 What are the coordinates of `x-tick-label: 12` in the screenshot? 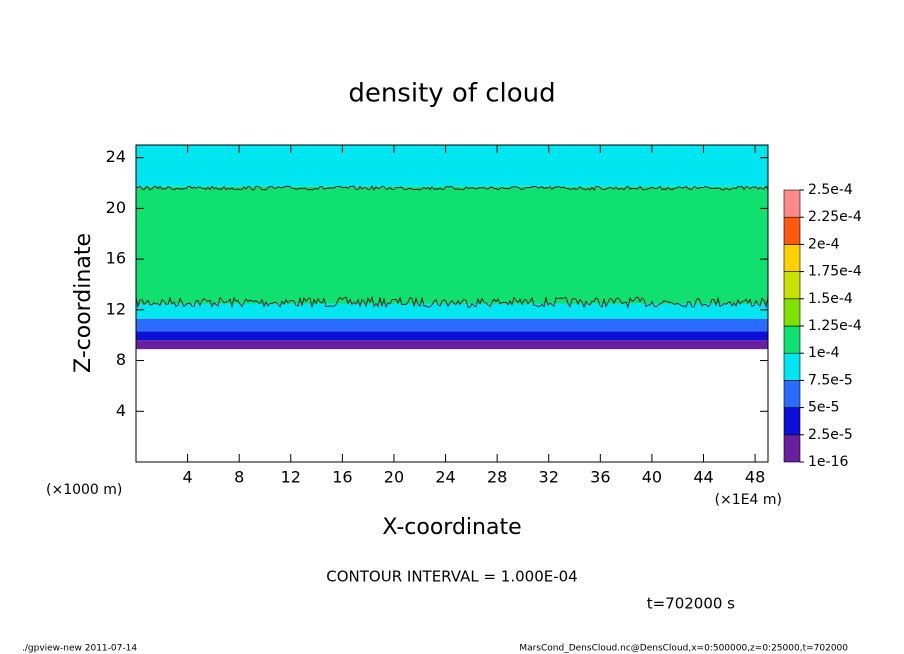 It's located at (291, 477).